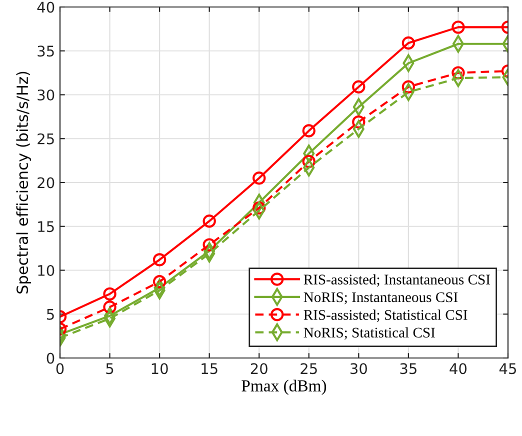 The width and height of the screenshot is (522, 436). Describe the element at coordinates (46, 138) in the screenshot. I see `y-tick-label: 25` at that location.